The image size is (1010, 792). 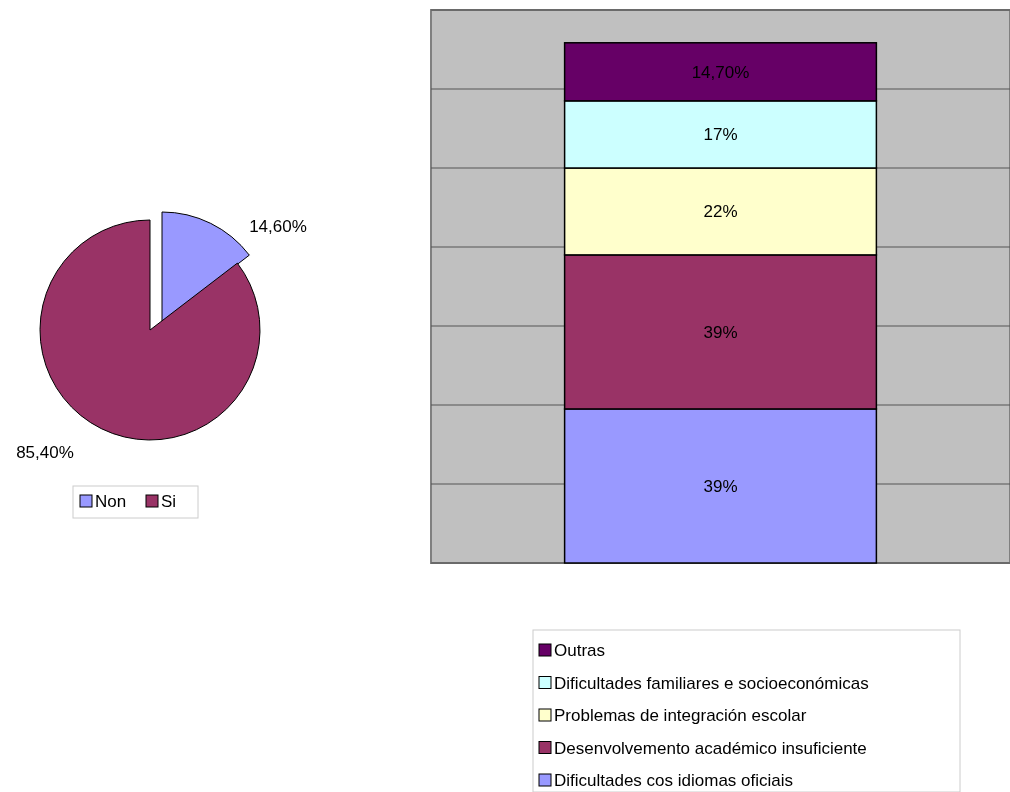 What do you see at coordinates (45, 452) in the screenshot?
I see `data-label: 85,40%` at bounding box center [45, 452].